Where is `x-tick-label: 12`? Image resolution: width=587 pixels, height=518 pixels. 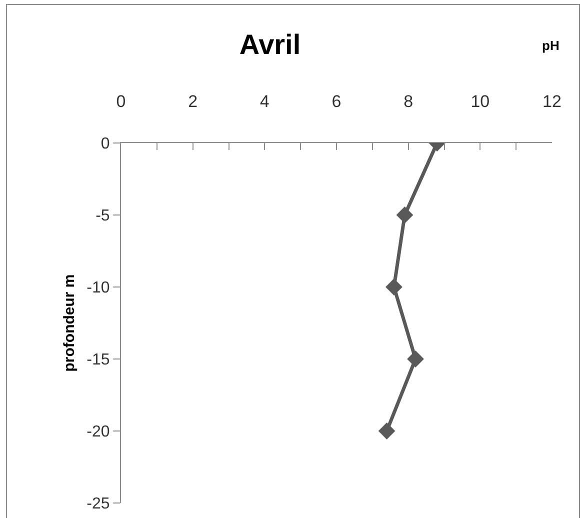
x-tick-label: 12 is located at coordinates (552, 102).